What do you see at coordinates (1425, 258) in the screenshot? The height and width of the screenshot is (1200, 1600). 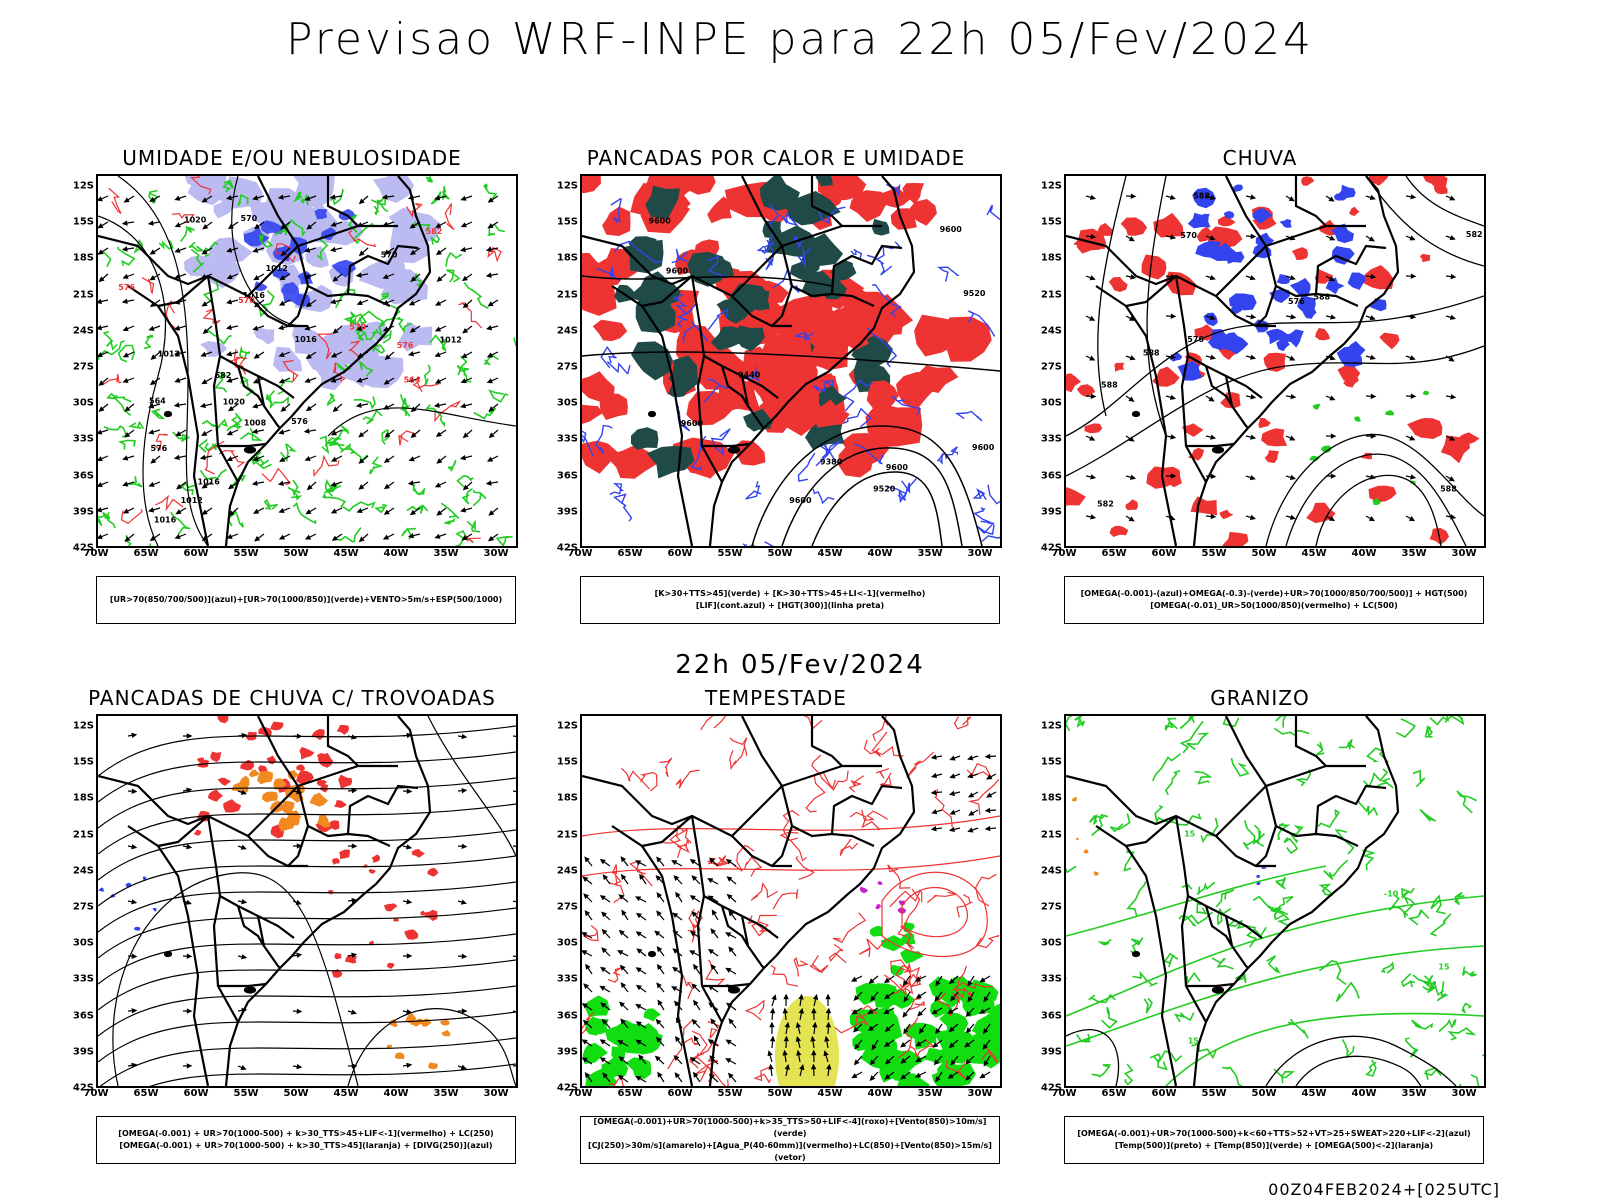 I see `rain-red-fill-blob` at bounding box center [1425, 258].